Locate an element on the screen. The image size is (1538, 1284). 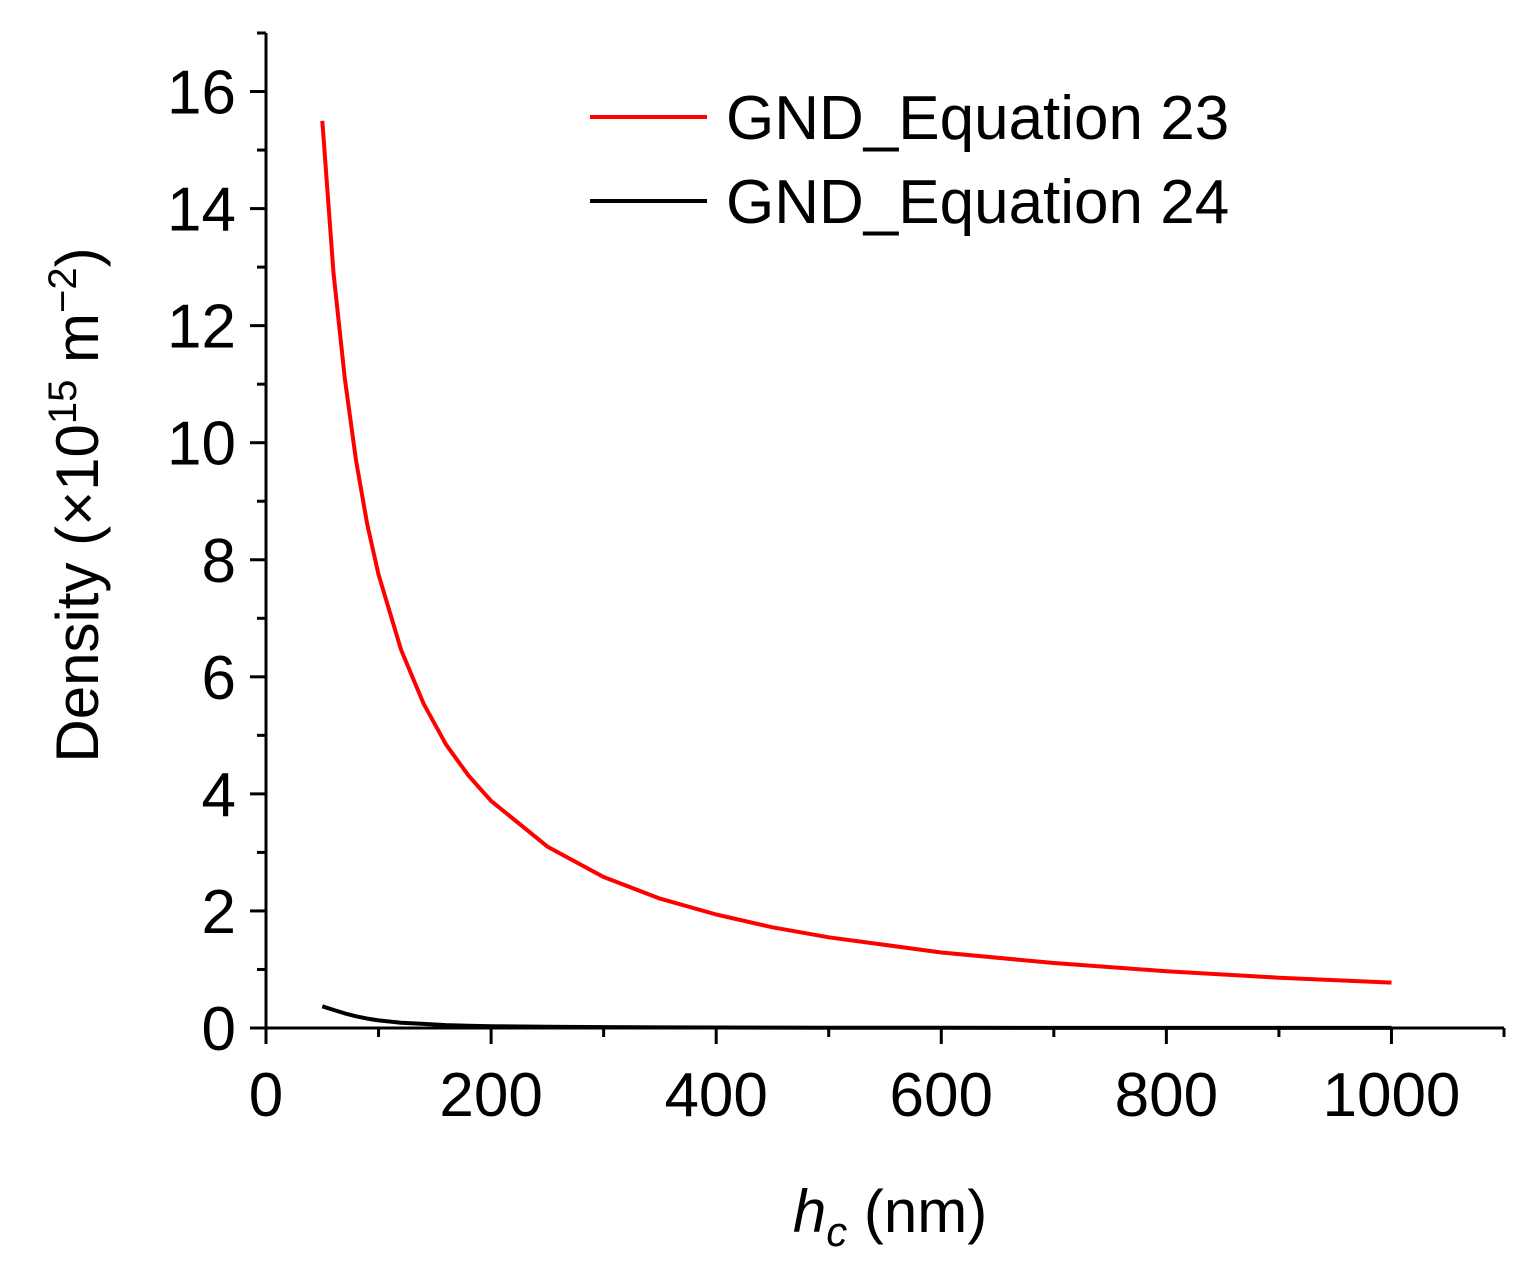
x-tick-label: 1000 is located at coordinates (1391, 1095).